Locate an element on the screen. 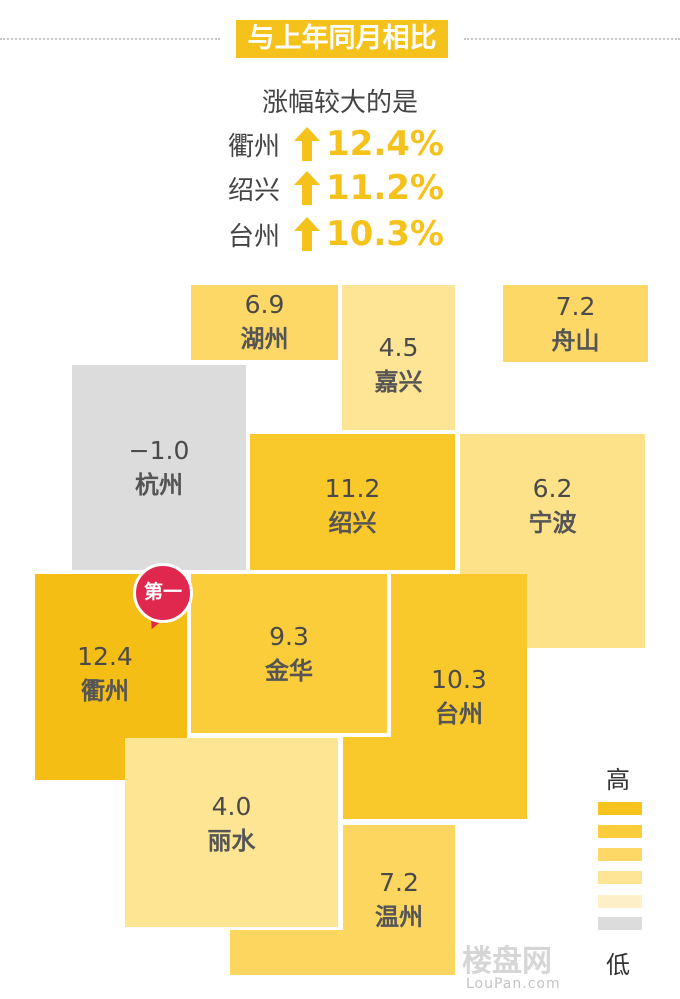 Image resolution: width=680 pixels, height=999 pixels. region-huzhou is located at coordinates (264, 322).